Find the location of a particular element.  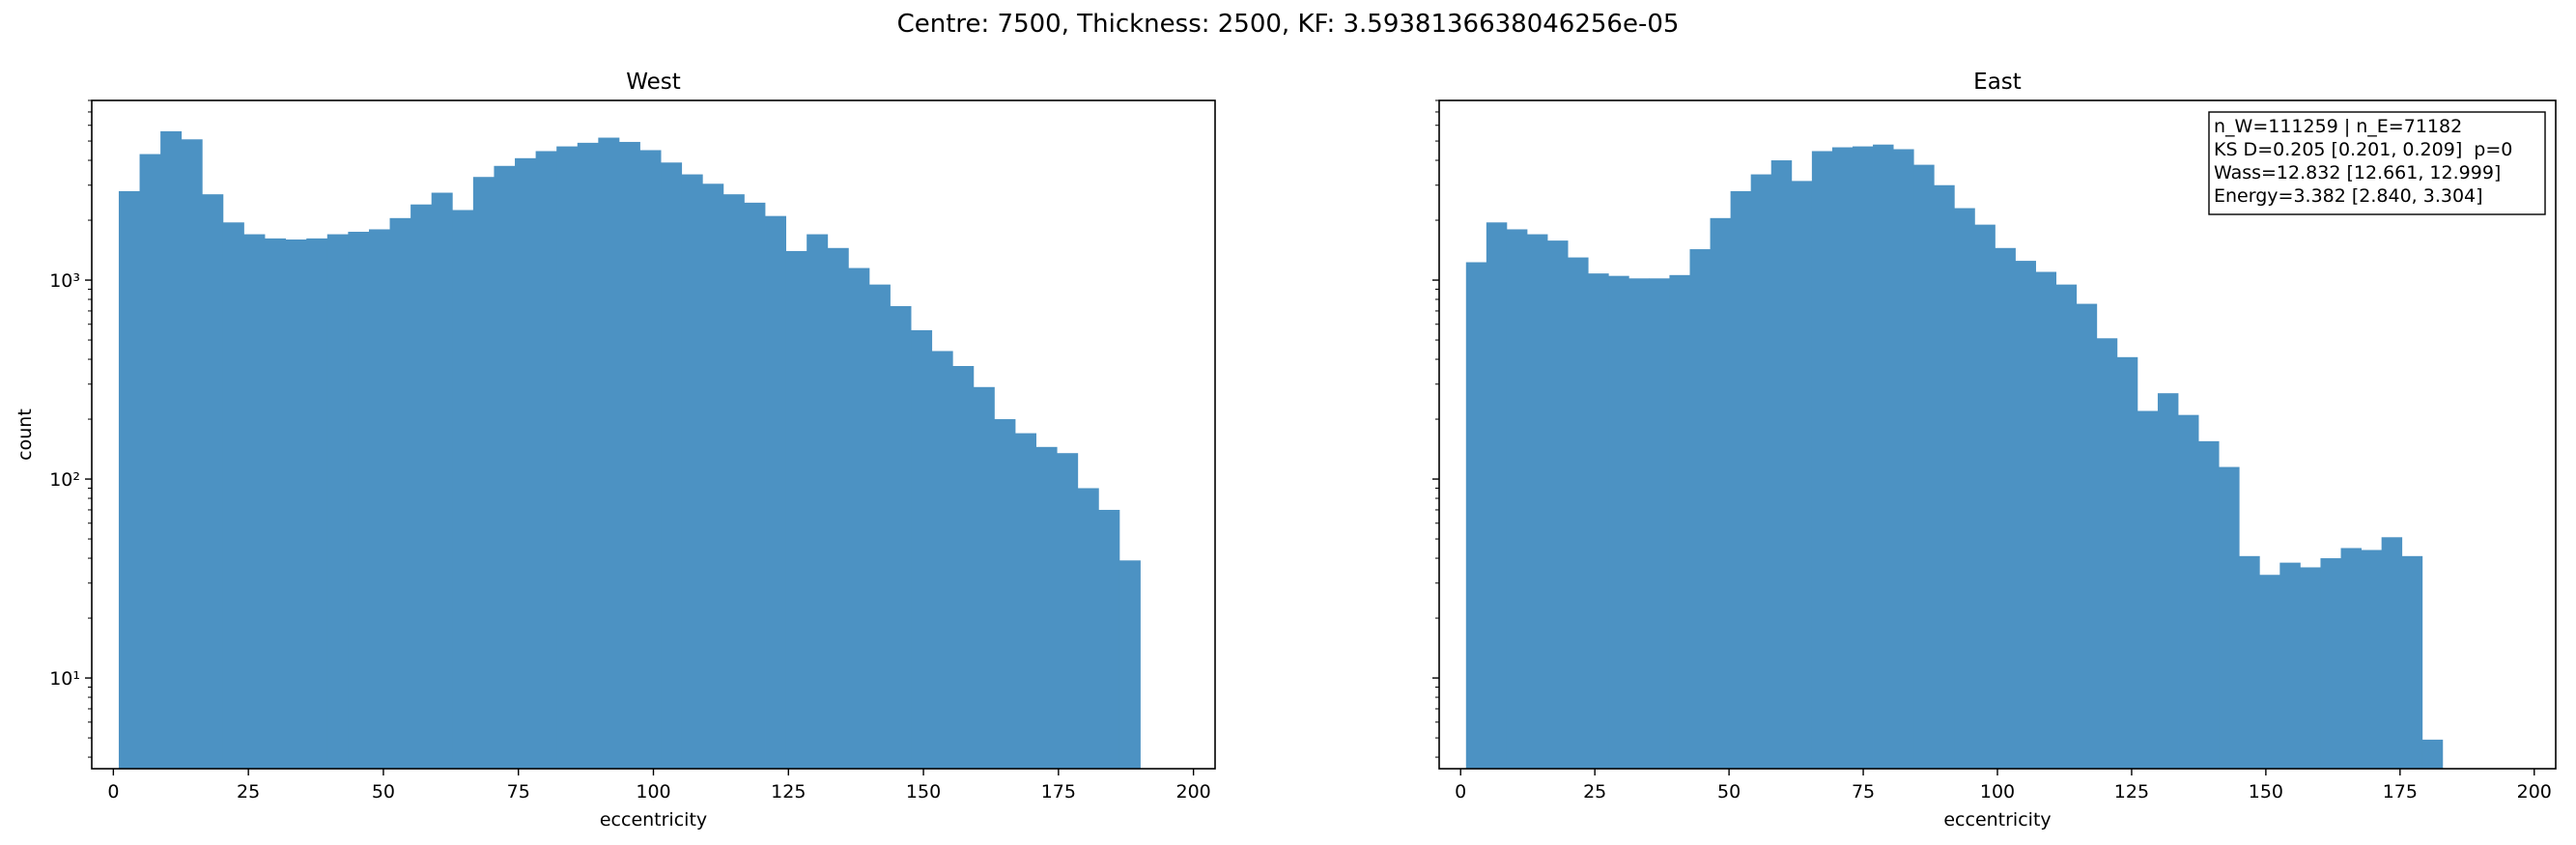

stats-box is located at coordinates (2377, 163).